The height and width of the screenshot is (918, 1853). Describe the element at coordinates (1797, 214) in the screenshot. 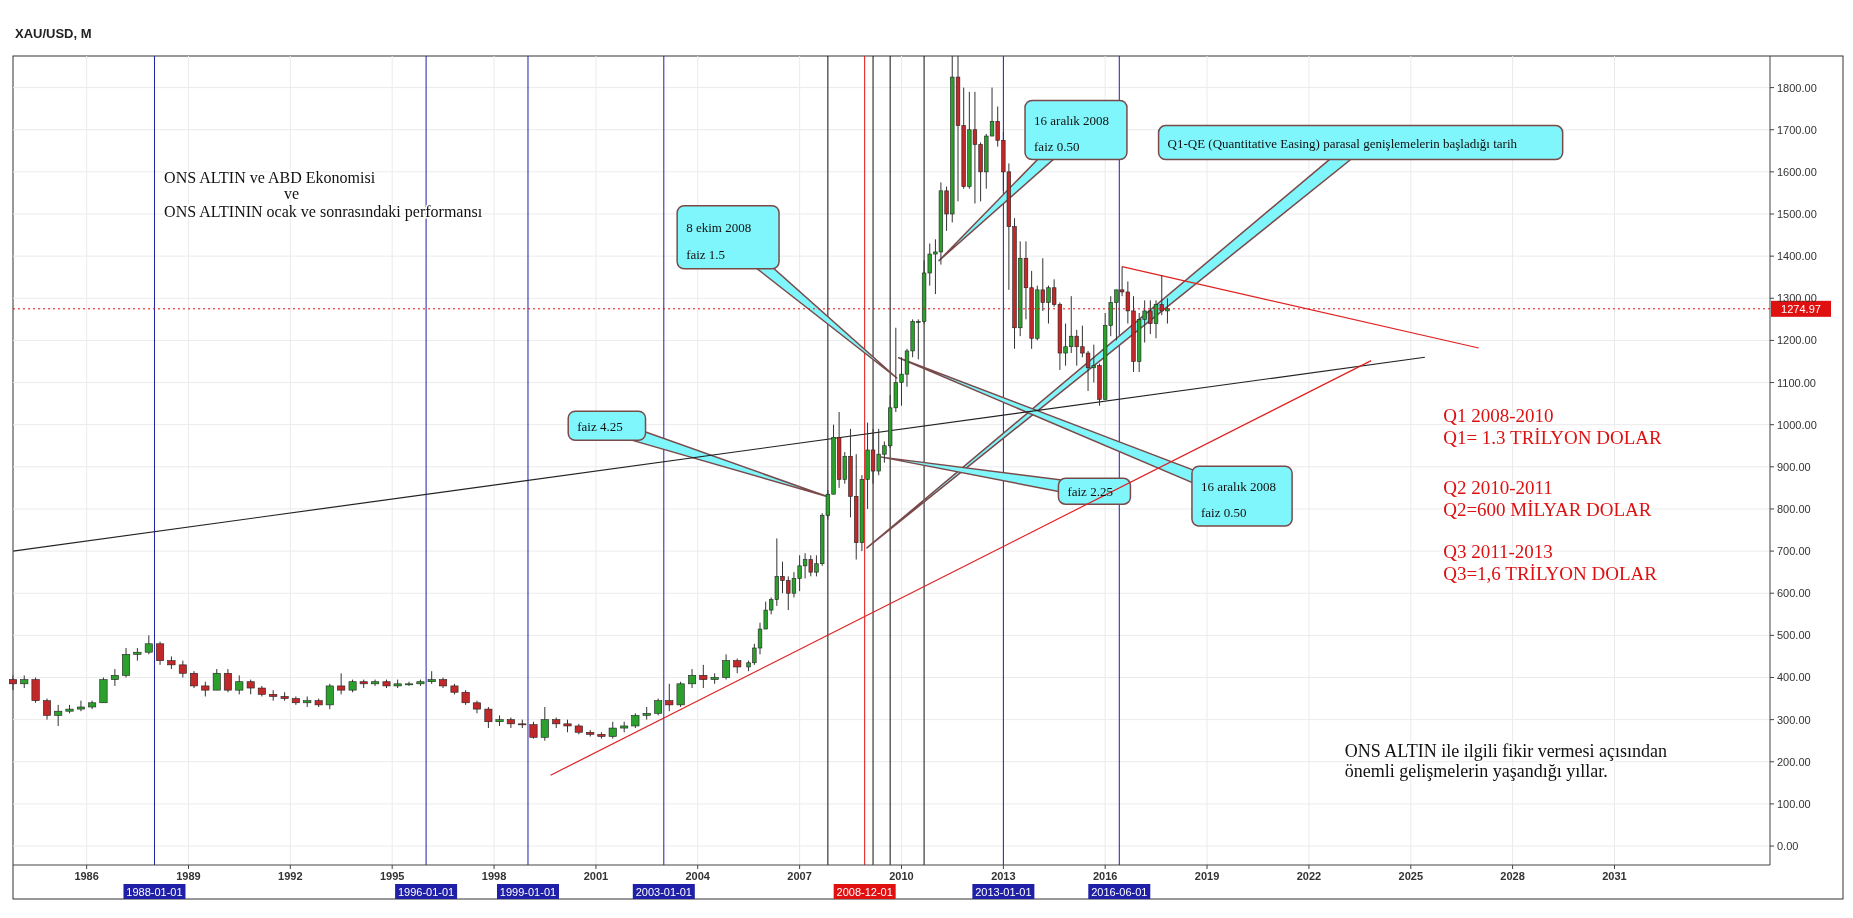

I see `y-tick-label: 1500.00` at that location.